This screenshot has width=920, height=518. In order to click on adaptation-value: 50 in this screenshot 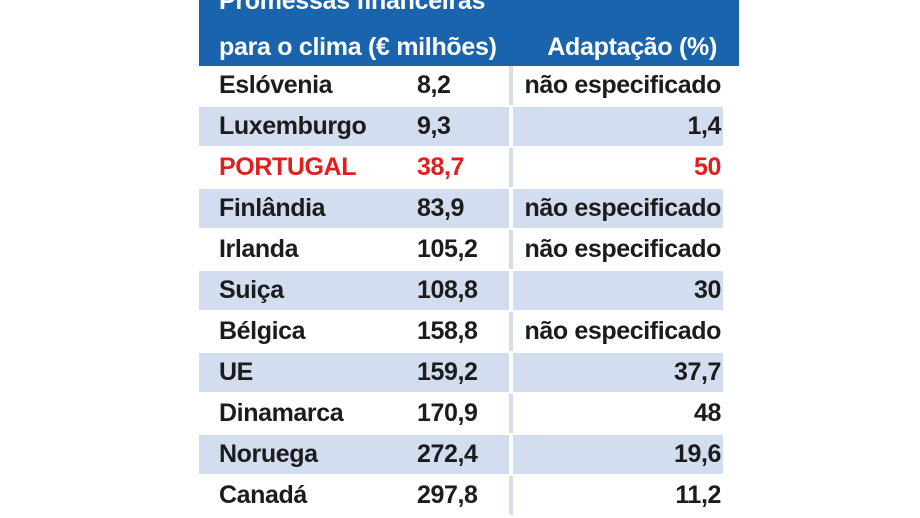, I will do `click(707, 167)`.